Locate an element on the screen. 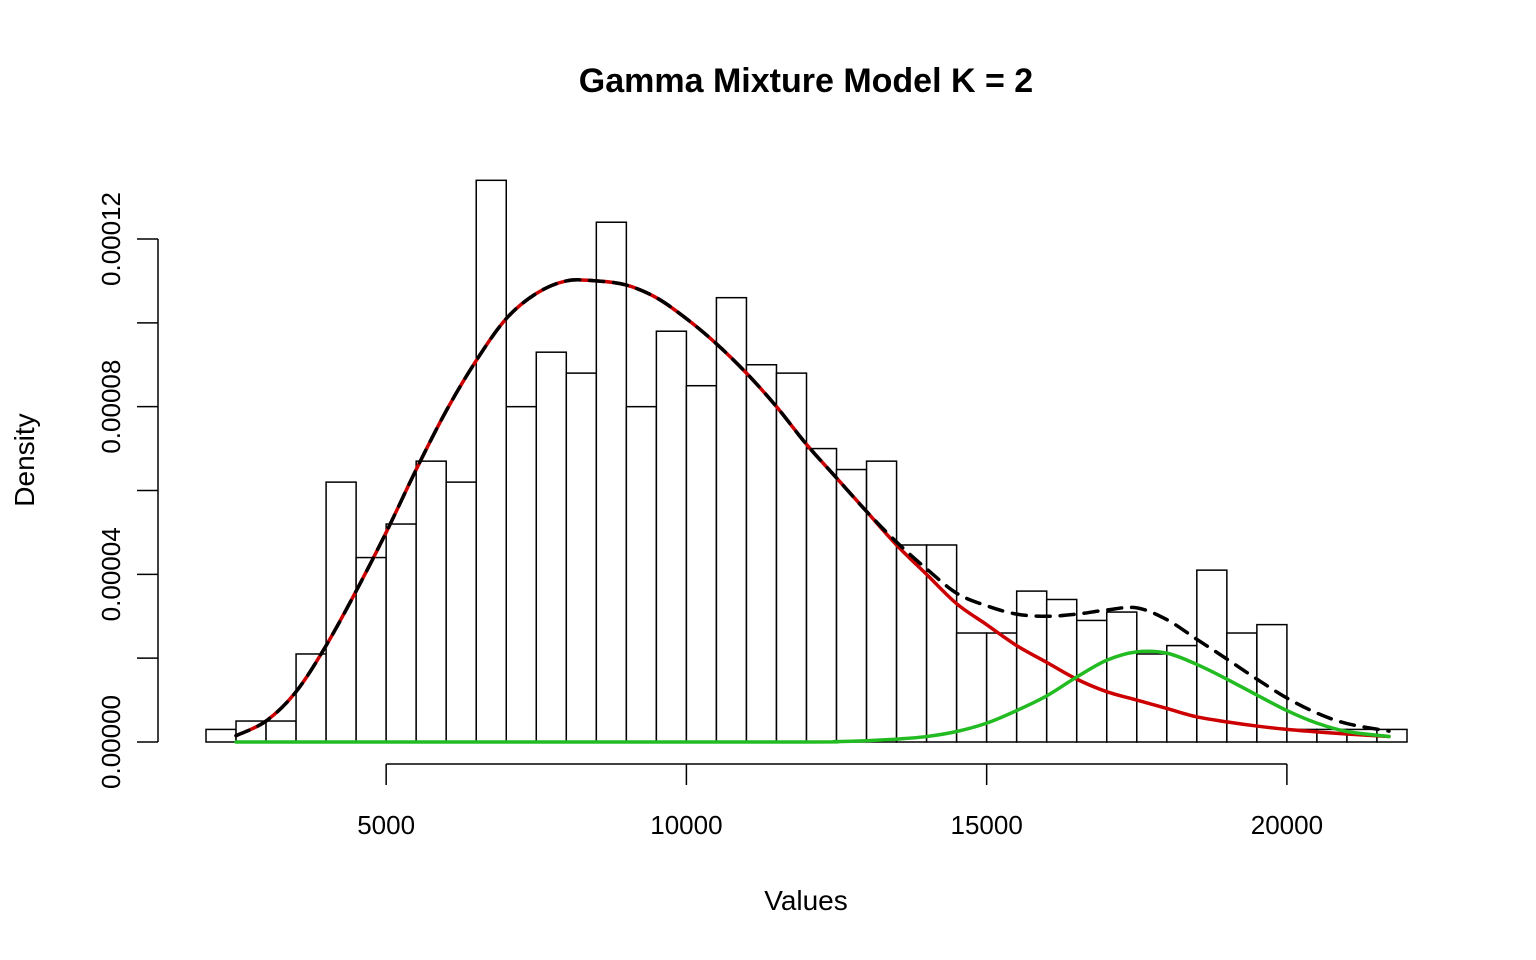 This screenshot has width=1536, height=960. y-tick-label: 0.00008 is located at coordinates (111, 407).